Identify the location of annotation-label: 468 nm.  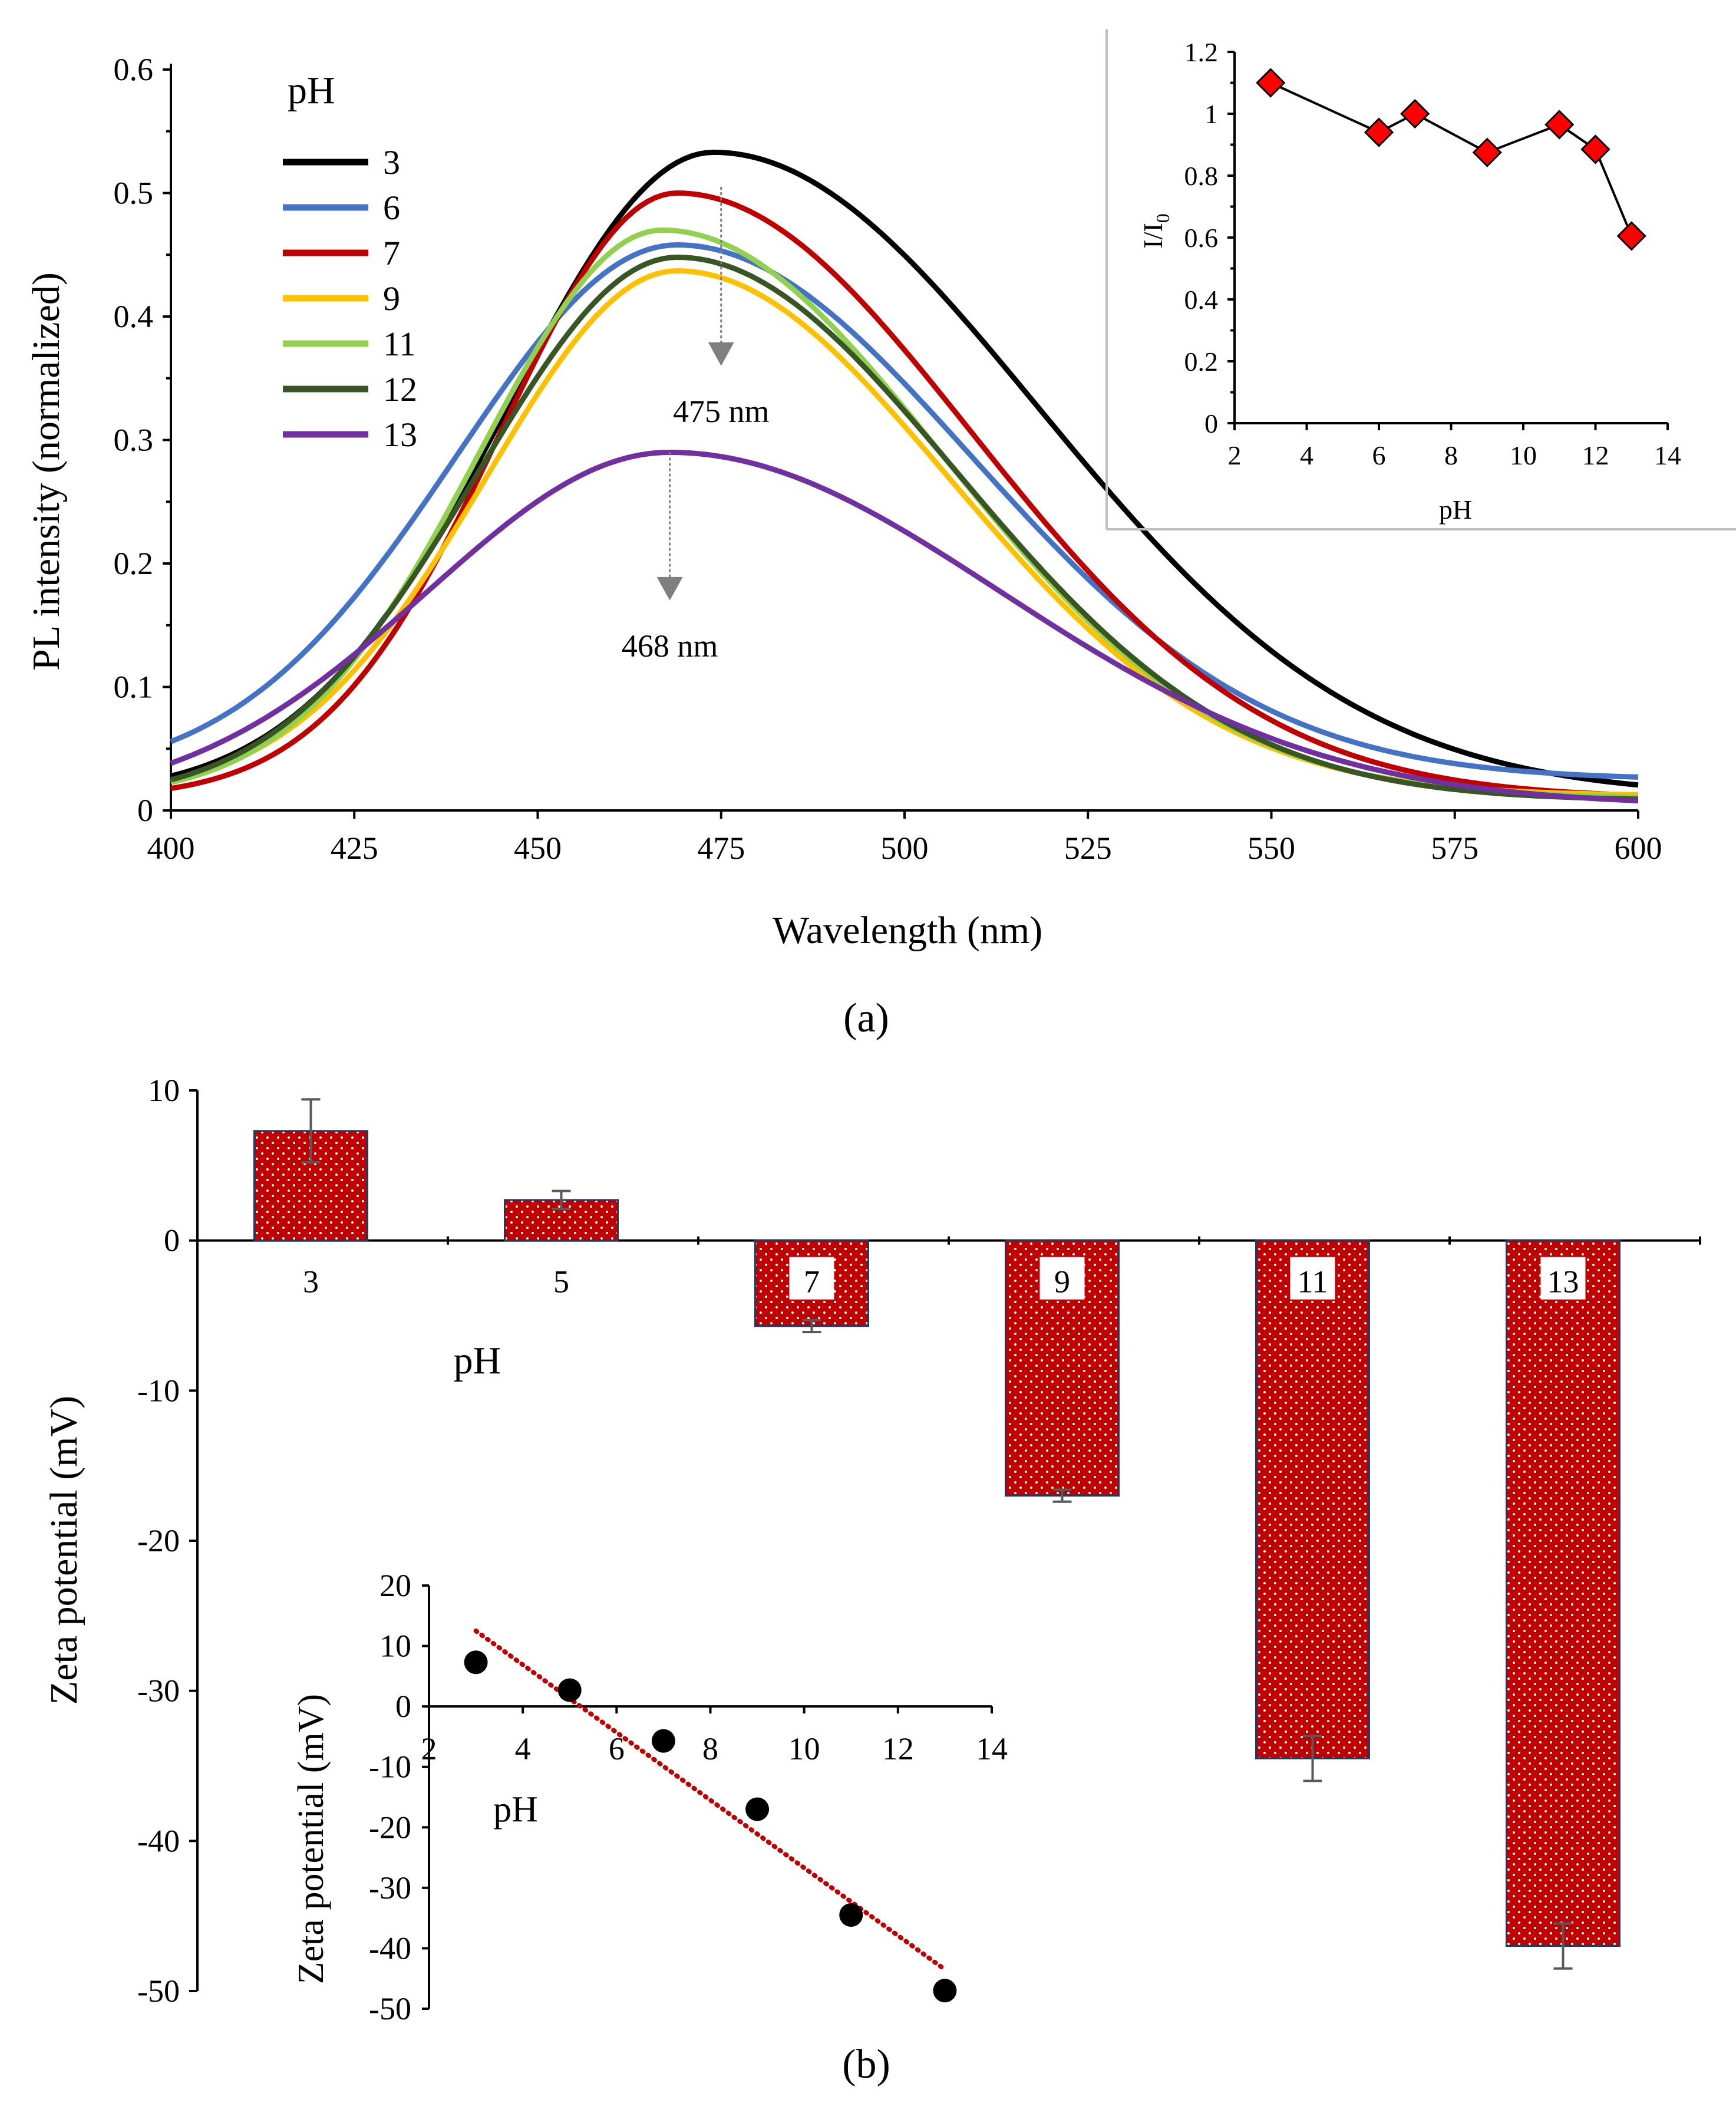
(670, 646).